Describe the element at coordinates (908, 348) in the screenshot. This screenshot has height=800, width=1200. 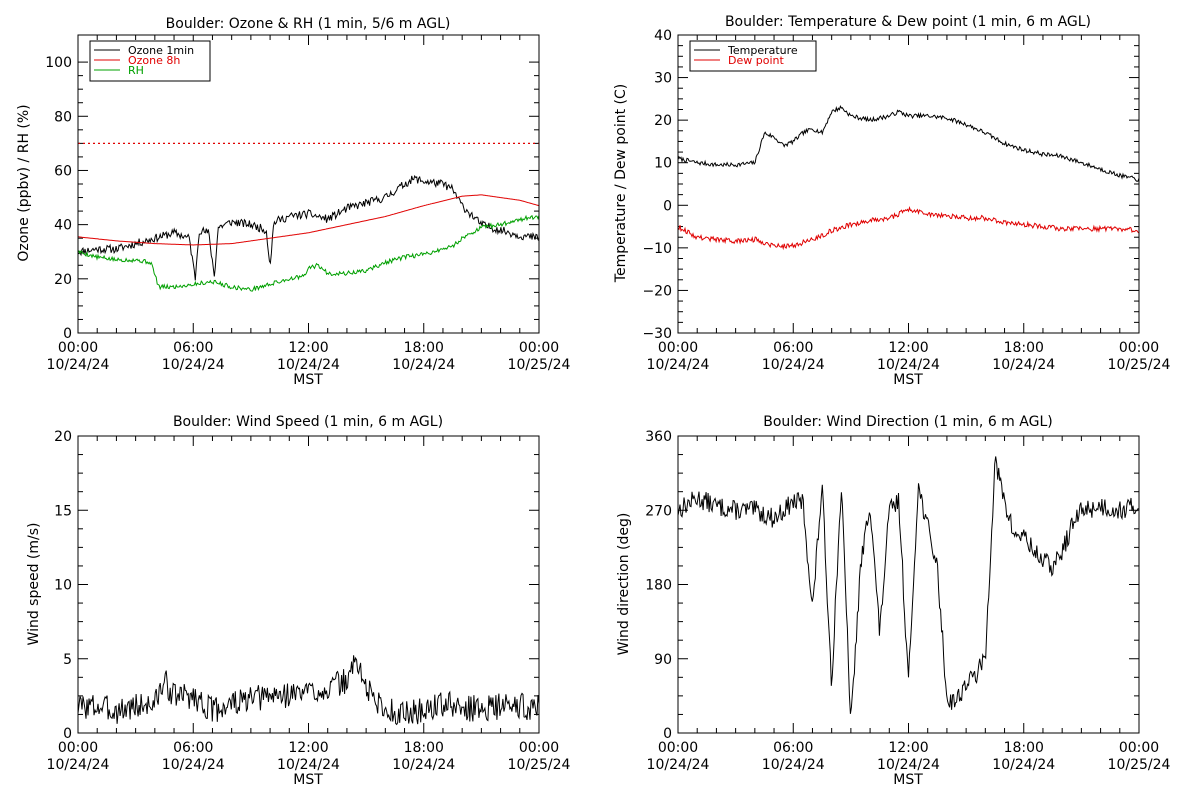
I see `temp-xtick-time: 12:00` at that location.